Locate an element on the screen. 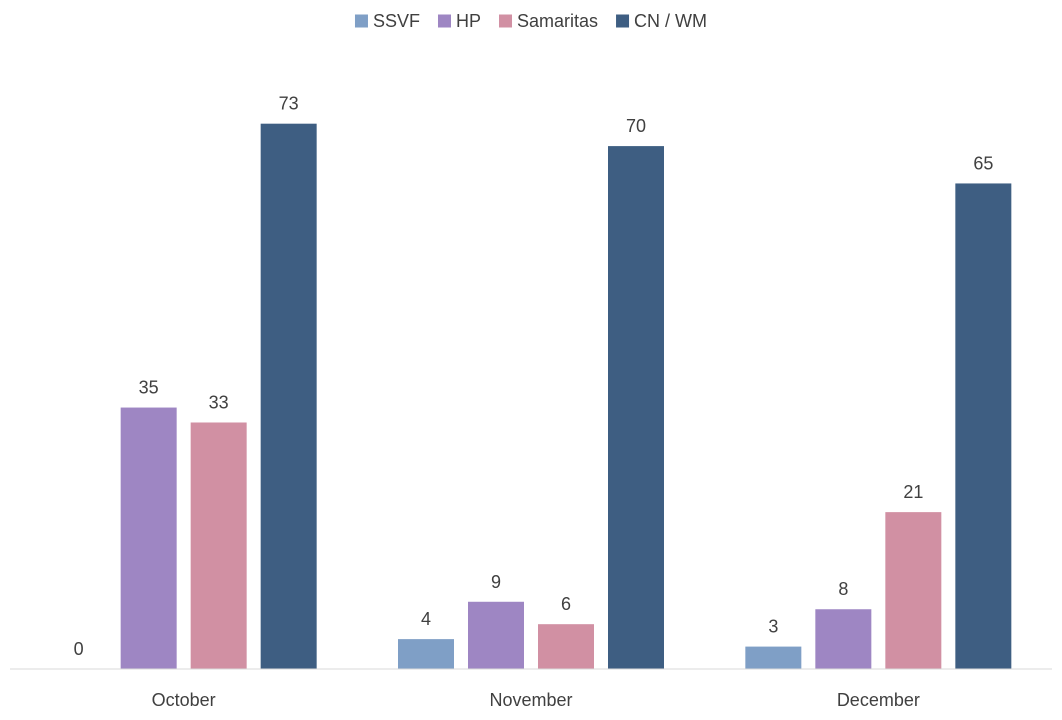  data-label: 33 is located at coordinates (219, 402).